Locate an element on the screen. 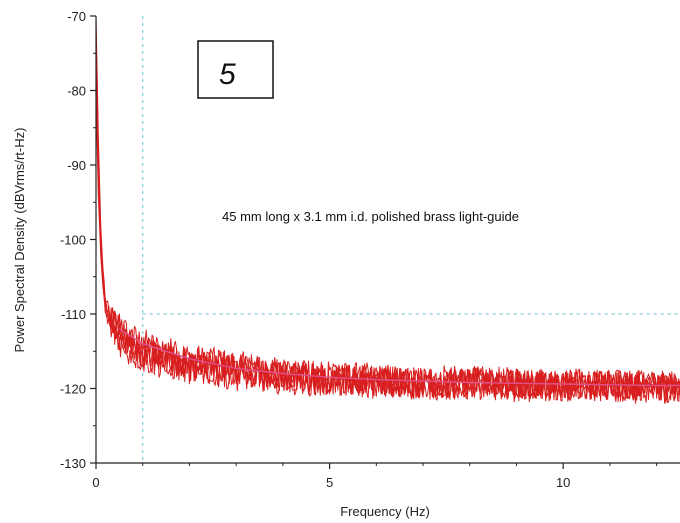 The image size is (680, 523). x-ticks: 0 5 10 is located at coordinates (375, 476).